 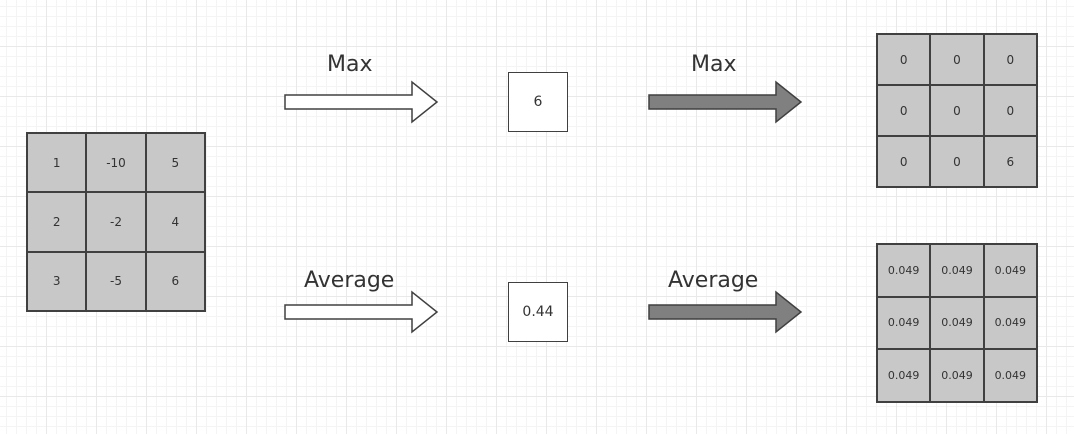 I want to click on average-backward-arrow, so click(x=725, y=312).